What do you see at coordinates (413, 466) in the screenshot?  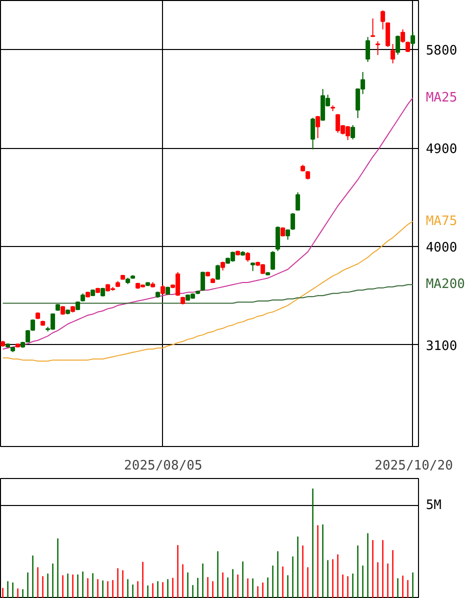 I see `x-tick-label: 2025/10/20` at bounding box center [413, 466].